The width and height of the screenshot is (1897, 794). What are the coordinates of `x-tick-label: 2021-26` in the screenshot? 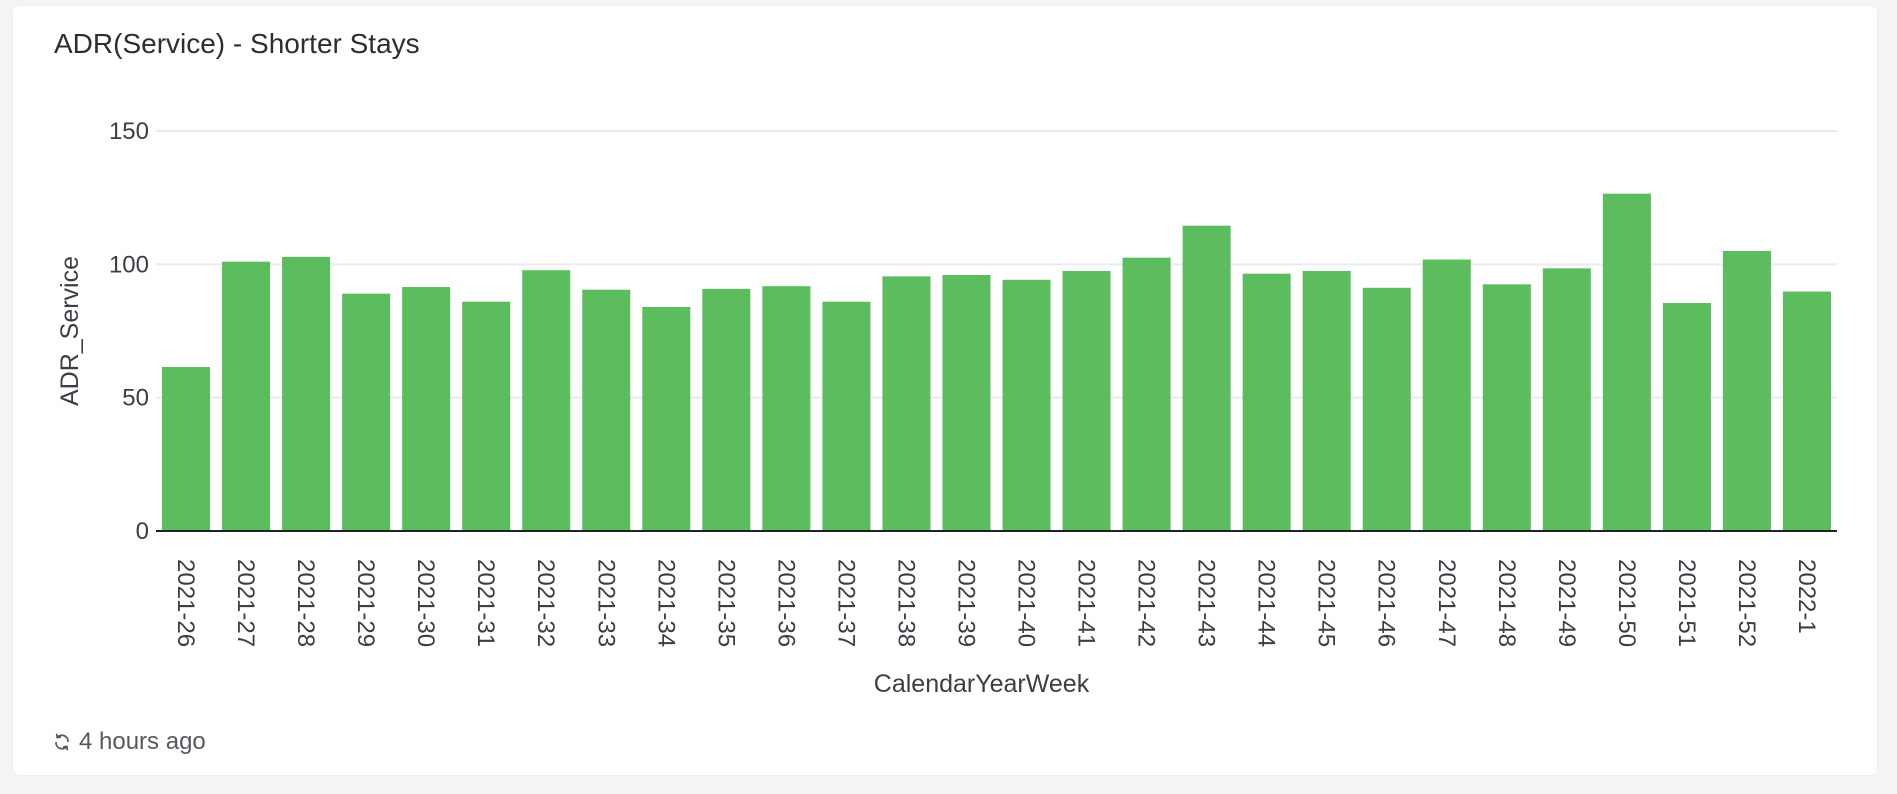 It's located at (185, 603).